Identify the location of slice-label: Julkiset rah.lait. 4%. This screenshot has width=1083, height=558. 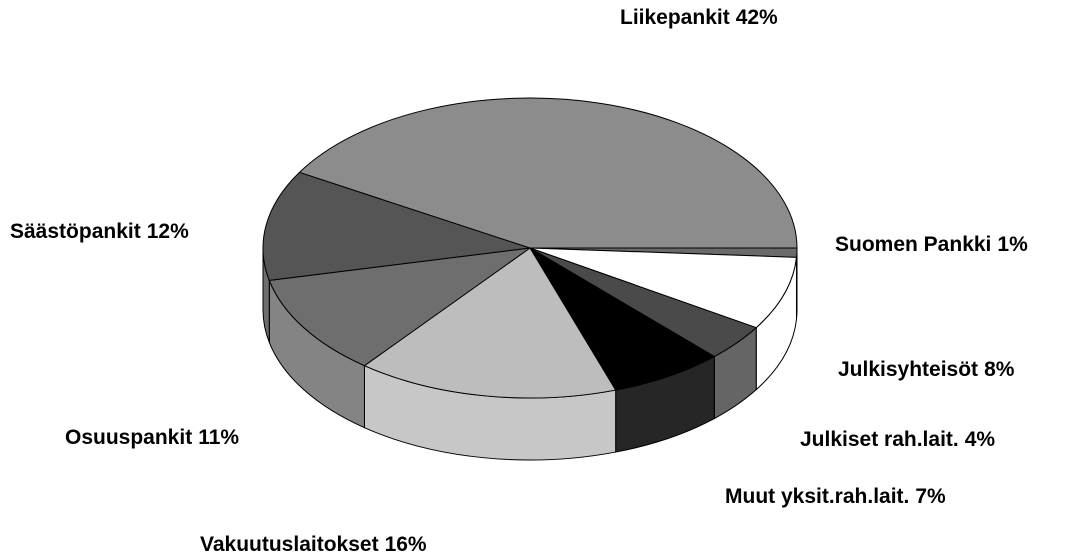
(897, 439).